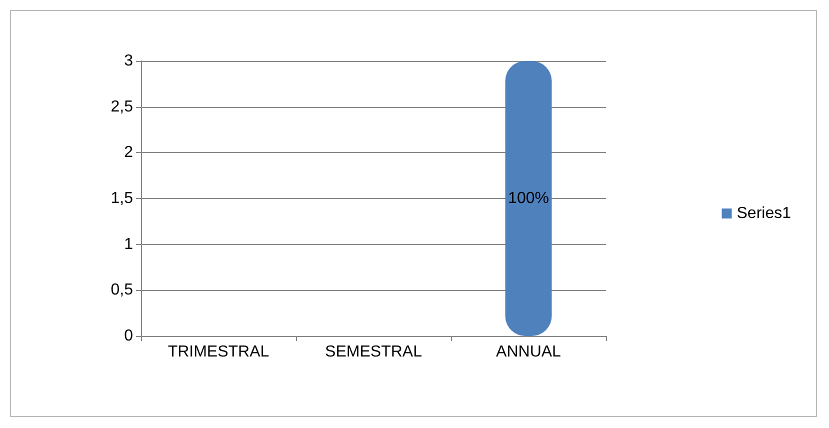 This screenshot has width=829, height=428. I want to click on annotation: 100%, so click(528, 198).